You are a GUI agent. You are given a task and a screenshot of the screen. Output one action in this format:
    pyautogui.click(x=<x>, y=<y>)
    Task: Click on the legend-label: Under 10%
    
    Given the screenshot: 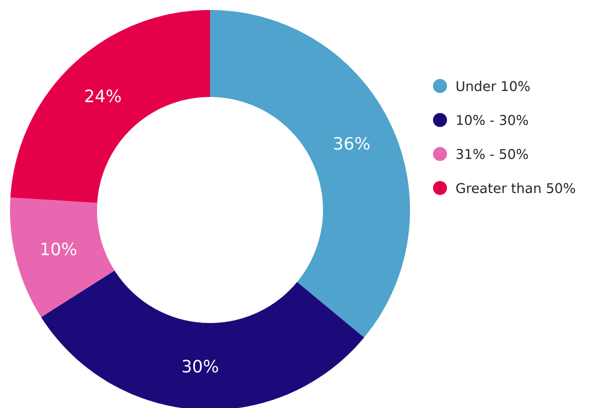 What is the action you would take?
    pyautogui.click(x=493, y=86)
    